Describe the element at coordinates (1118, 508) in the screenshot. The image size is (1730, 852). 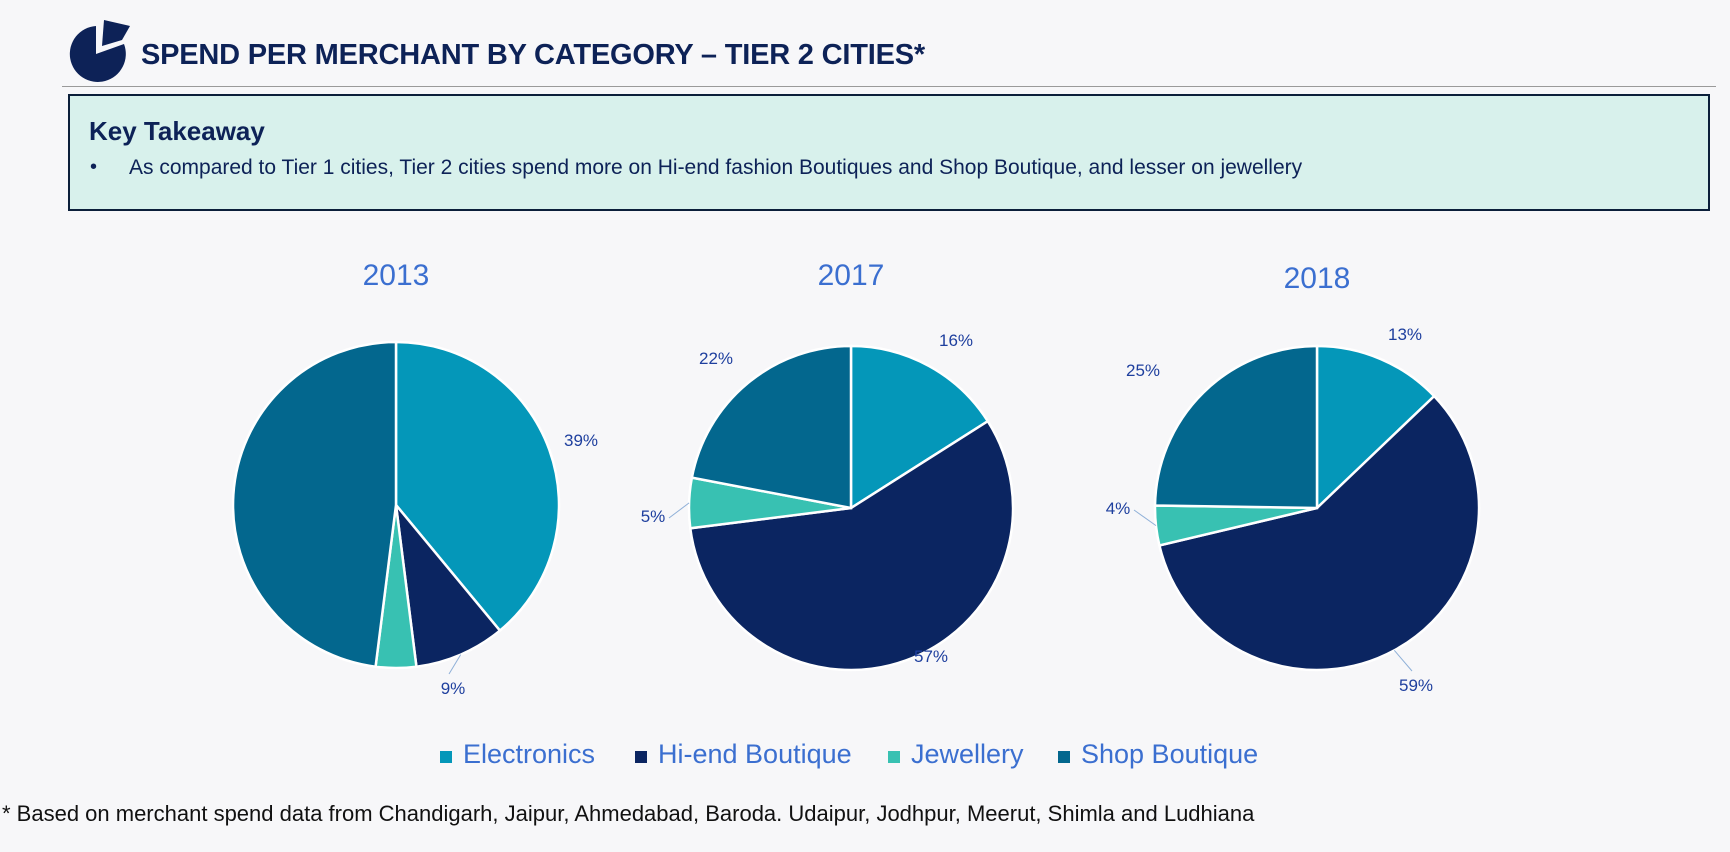
I see `data-label: 4%` at that location.